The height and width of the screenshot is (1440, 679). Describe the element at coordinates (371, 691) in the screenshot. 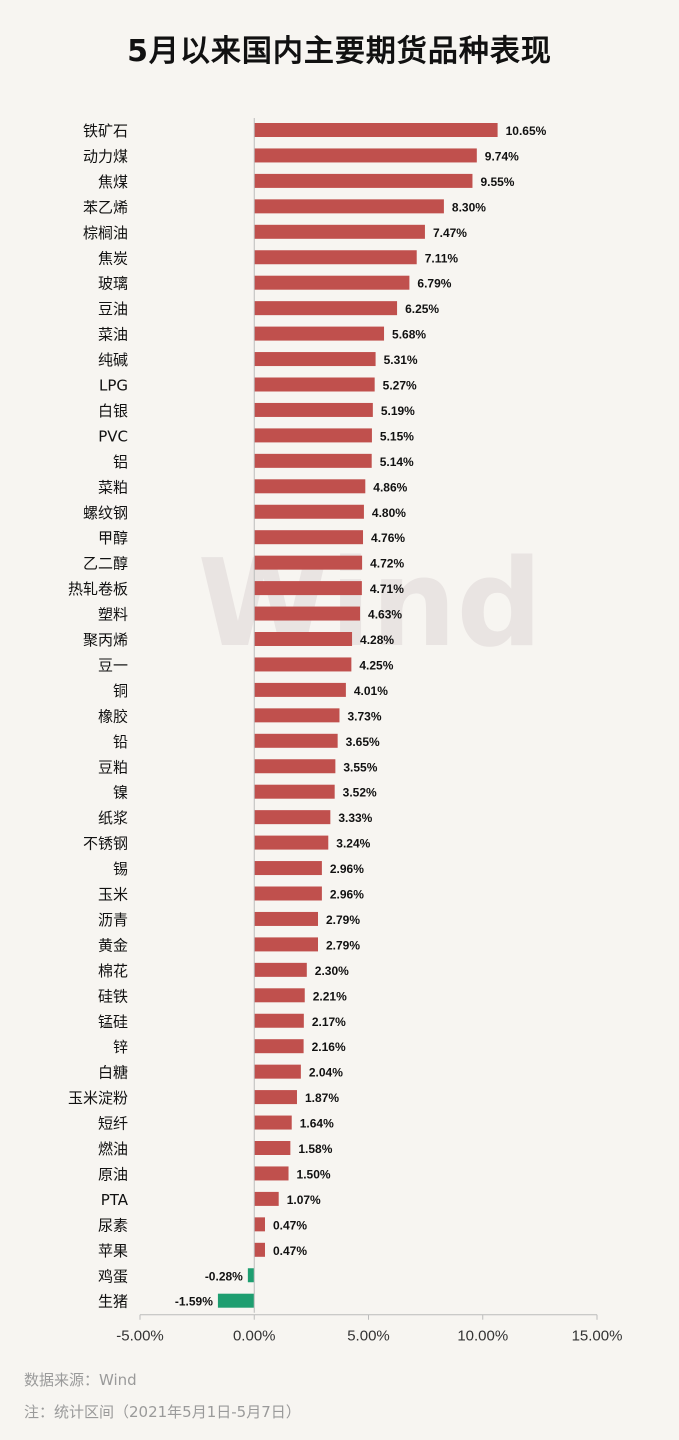

I see `data-label: 4.01%` at that location.